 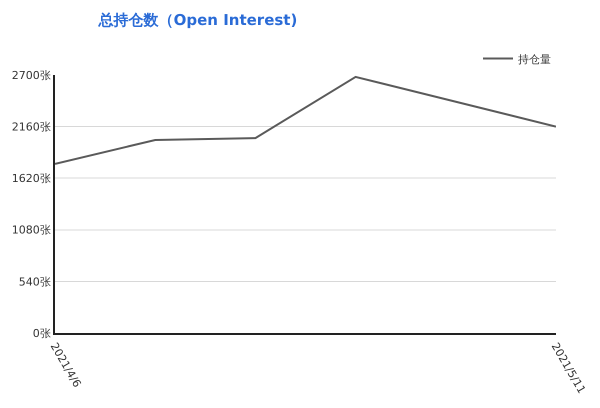 What do you see at coordinates (31, 230) in the screenshot?
I see `y-tick-label: 1080张` at bounding box center [31, 230].